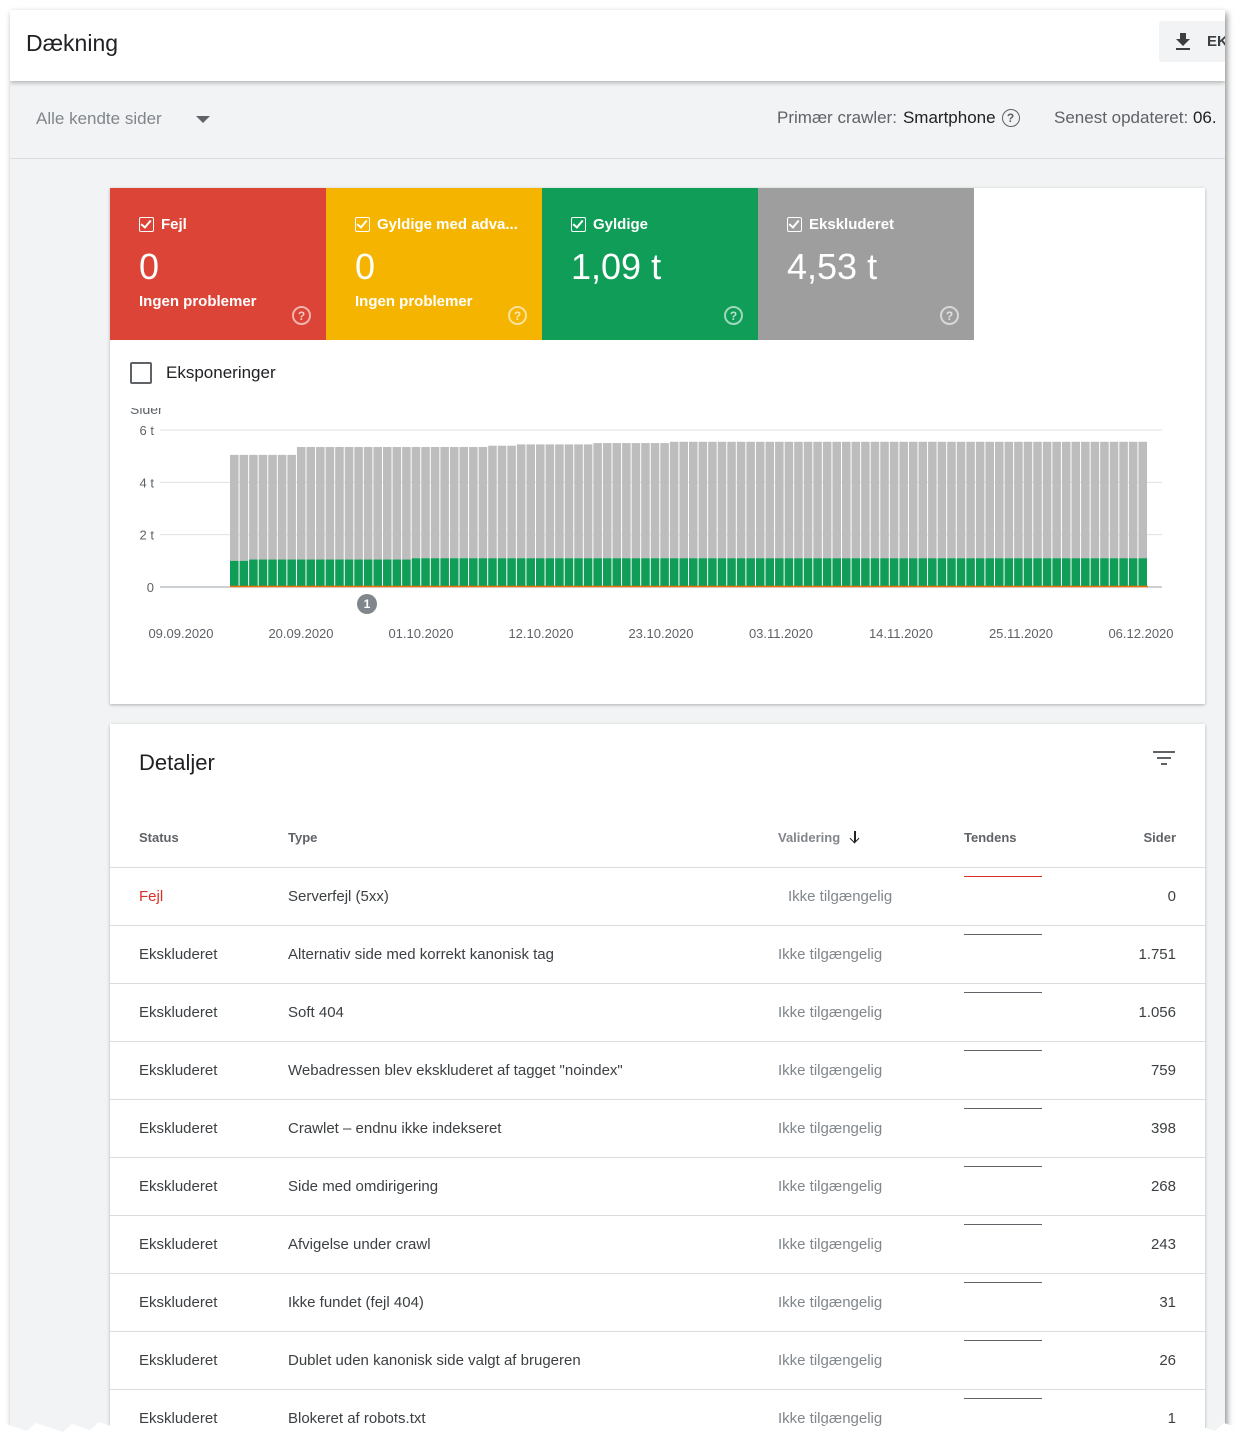 Image resolution: width=1236 pixels, height=1452 pixels. Describe the element at coordinates (533, 1302) in the screenshot. I see `cell-type: Ikke fundet (fejl 404)` at that location.